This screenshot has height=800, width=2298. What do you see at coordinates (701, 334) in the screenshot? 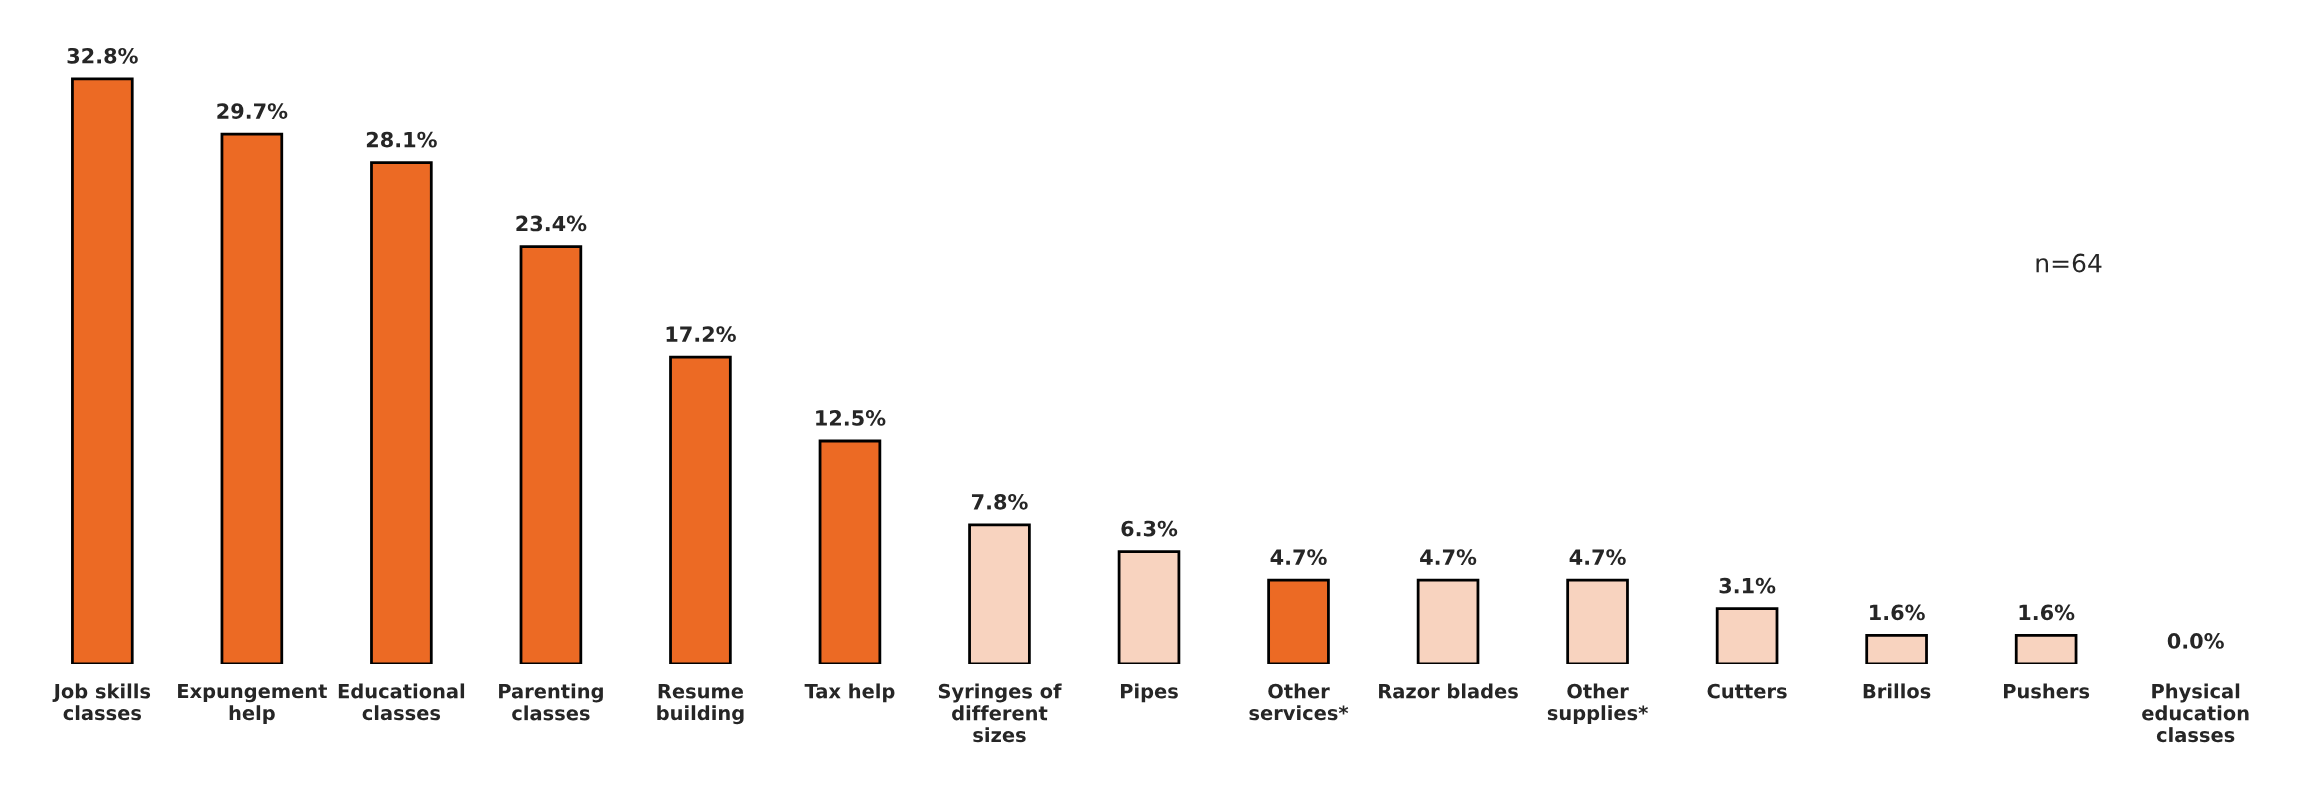
I see `data-label: 17.2%` at bounding box center [701, 334].